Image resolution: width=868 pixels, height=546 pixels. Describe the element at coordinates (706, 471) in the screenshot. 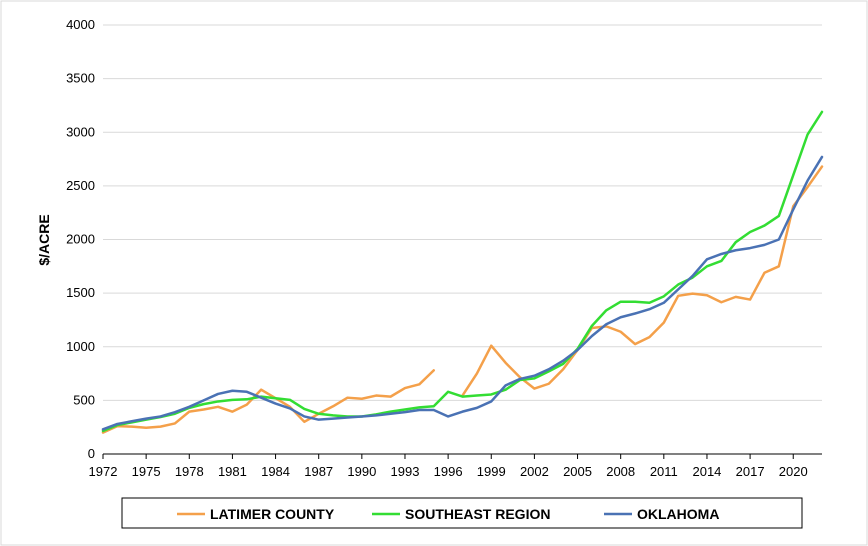

I see `x-tick-label: 2014` at that location.